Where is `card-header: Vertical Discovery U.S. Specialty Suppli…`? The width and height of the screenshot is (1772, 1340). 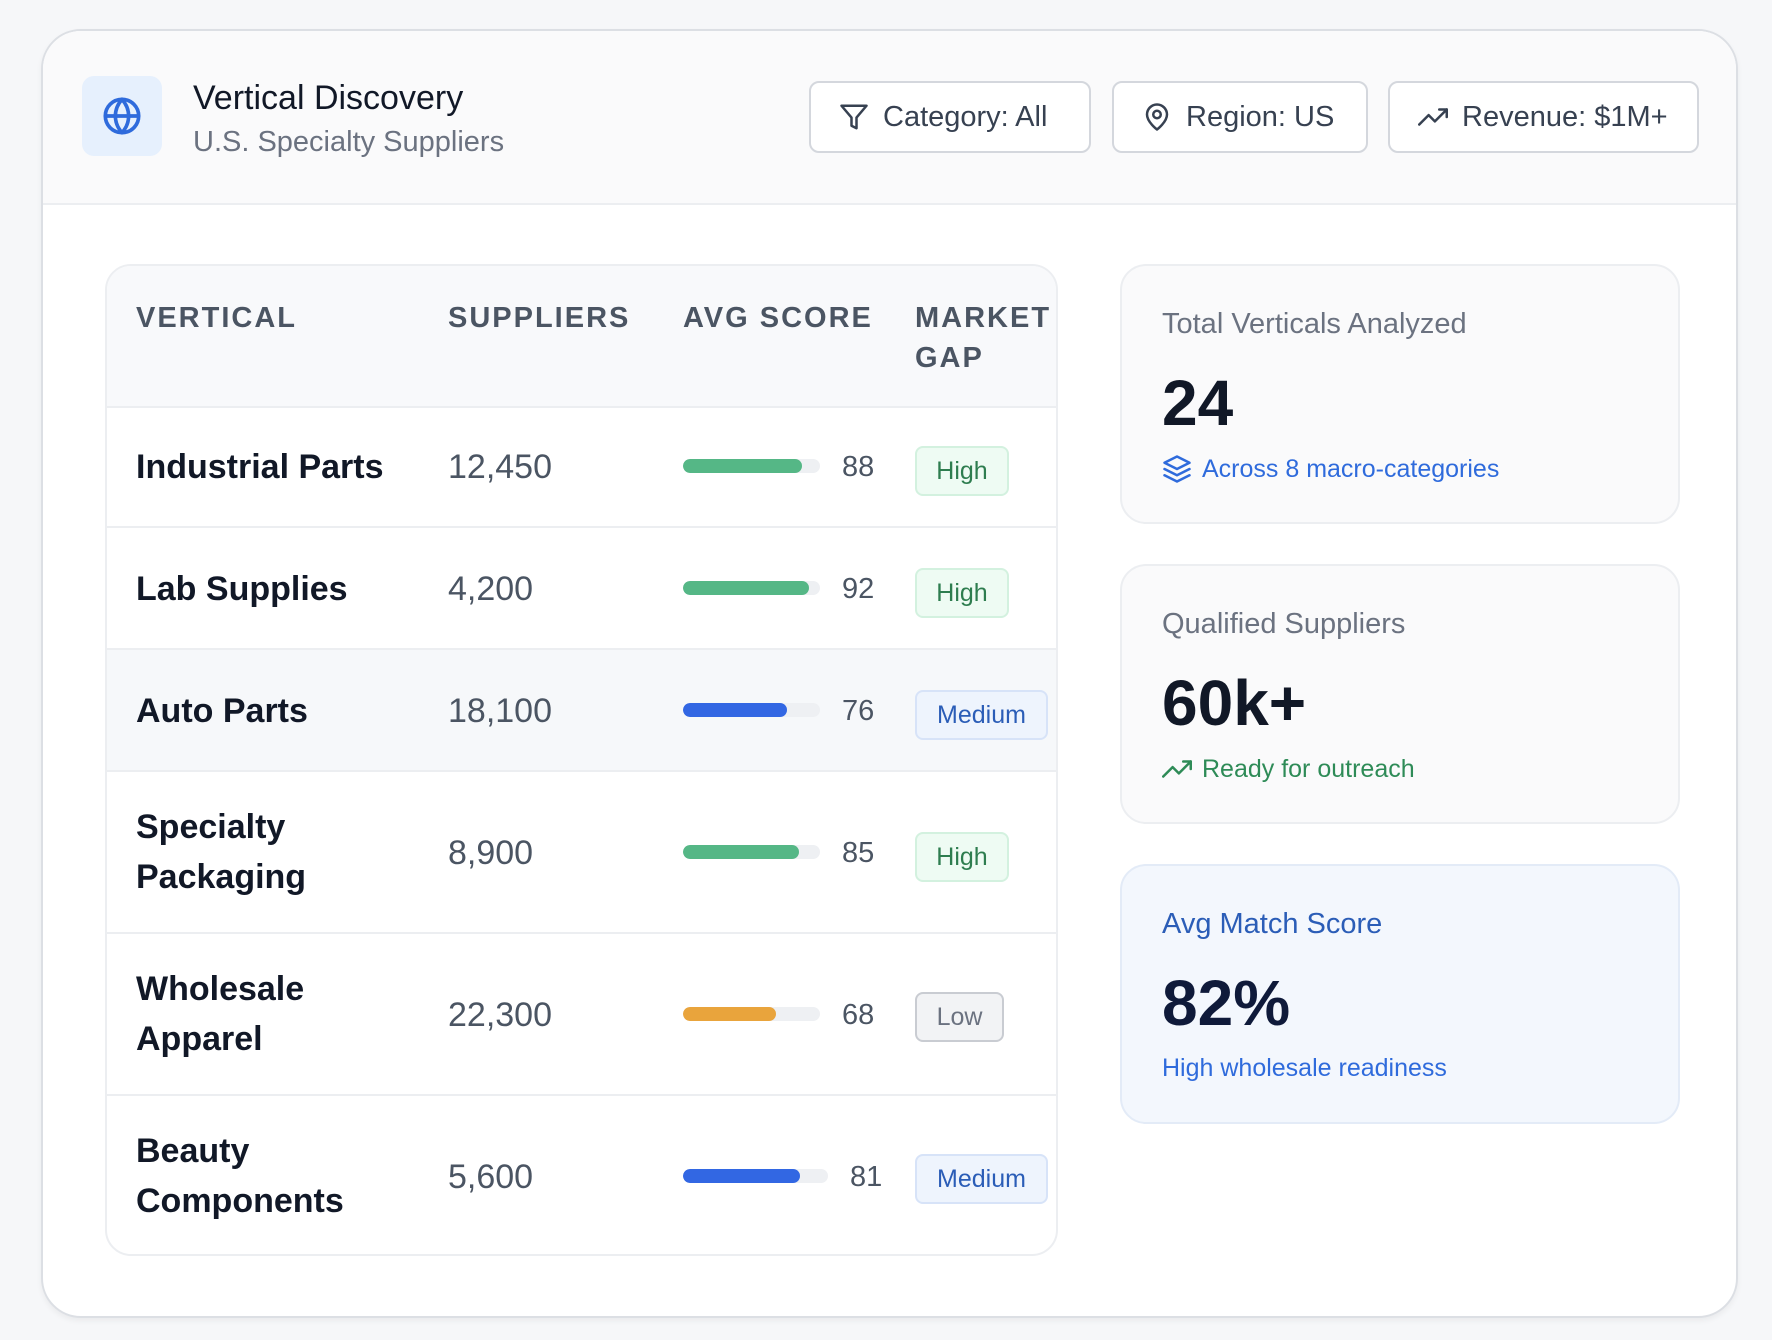
card-header: Vertical Discovery U.S. Specialty Suppli… is located at coordinates (889, 118).